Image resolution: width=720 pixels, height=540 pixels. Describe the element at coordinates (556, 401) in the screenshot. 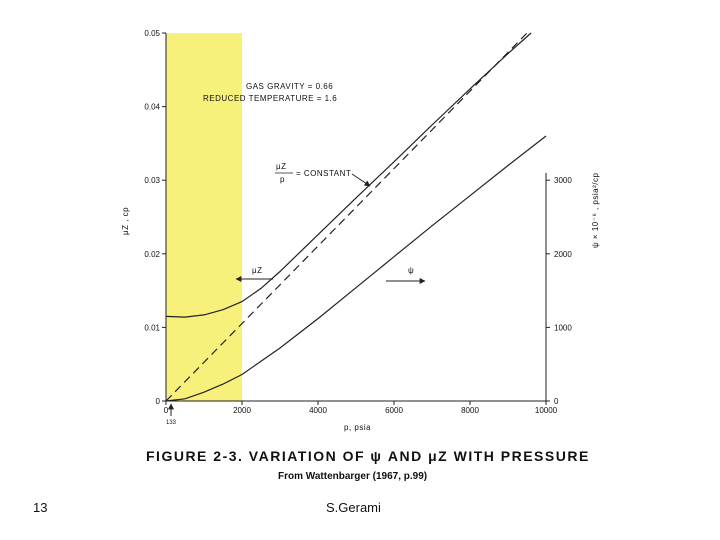

I see `y-right-tick-label: 0` at that location.